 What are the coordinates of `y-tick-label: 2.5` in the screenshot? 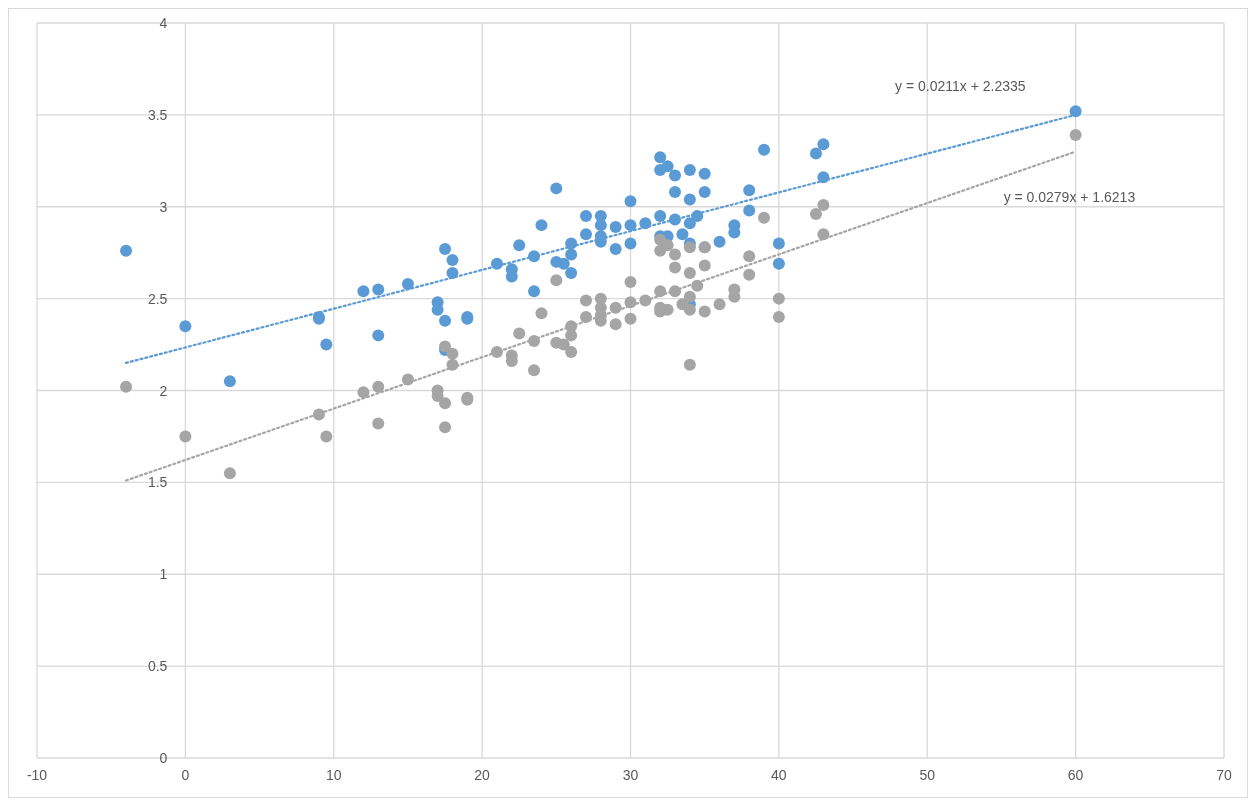 It's located at (157, 298).